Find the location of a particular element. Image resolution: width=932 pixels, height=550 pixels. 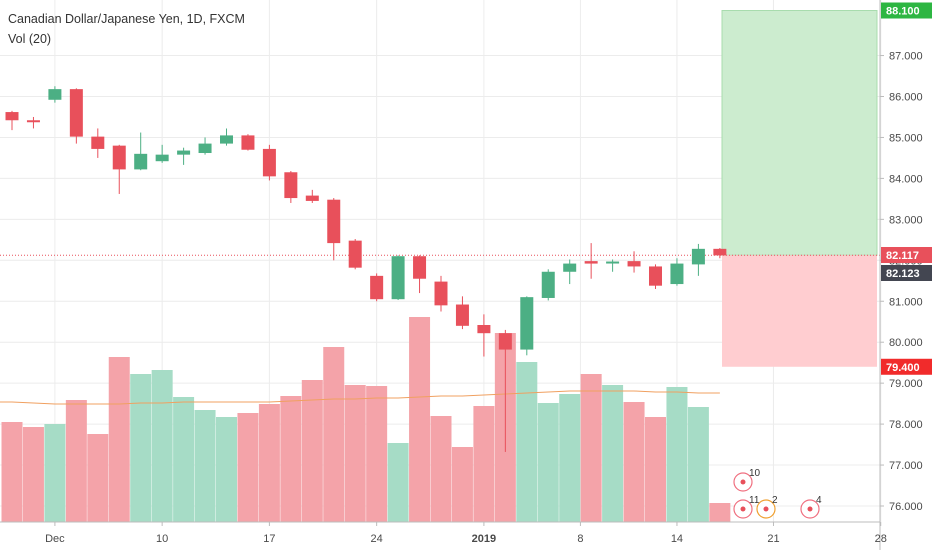

profit-zone is located at coordinates (799, 133).